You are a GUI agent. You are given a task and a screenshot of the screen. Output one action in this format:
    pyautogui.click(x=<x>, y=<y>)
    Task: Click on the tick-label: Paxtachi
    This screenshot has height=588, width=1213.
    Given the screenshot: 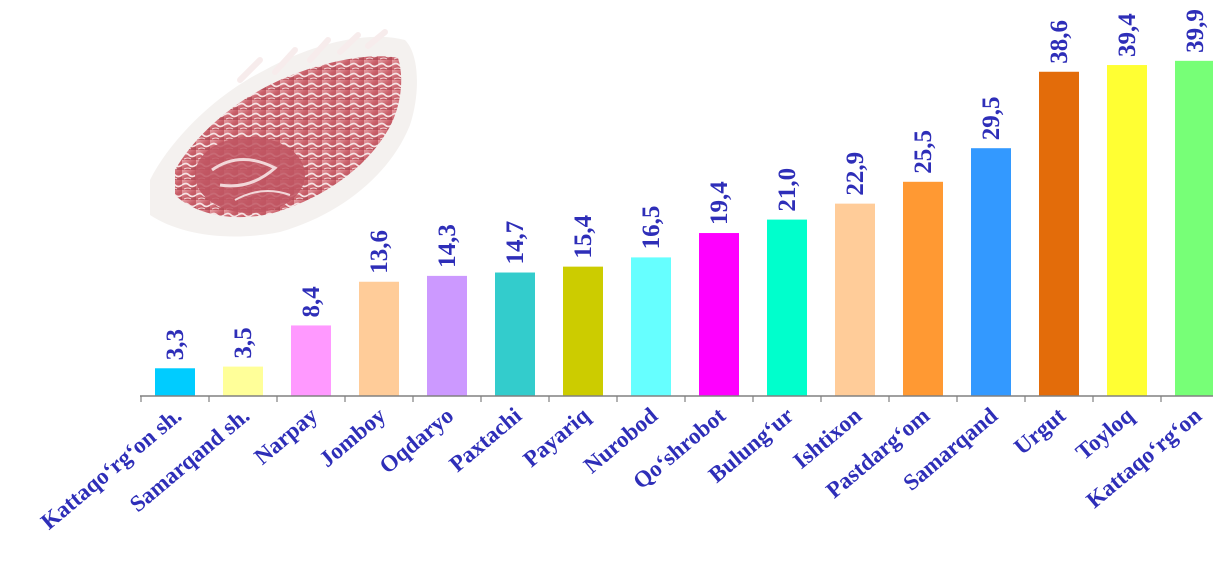 What is the action you would take?
    pyautogui.click(x=486, y=439)
    